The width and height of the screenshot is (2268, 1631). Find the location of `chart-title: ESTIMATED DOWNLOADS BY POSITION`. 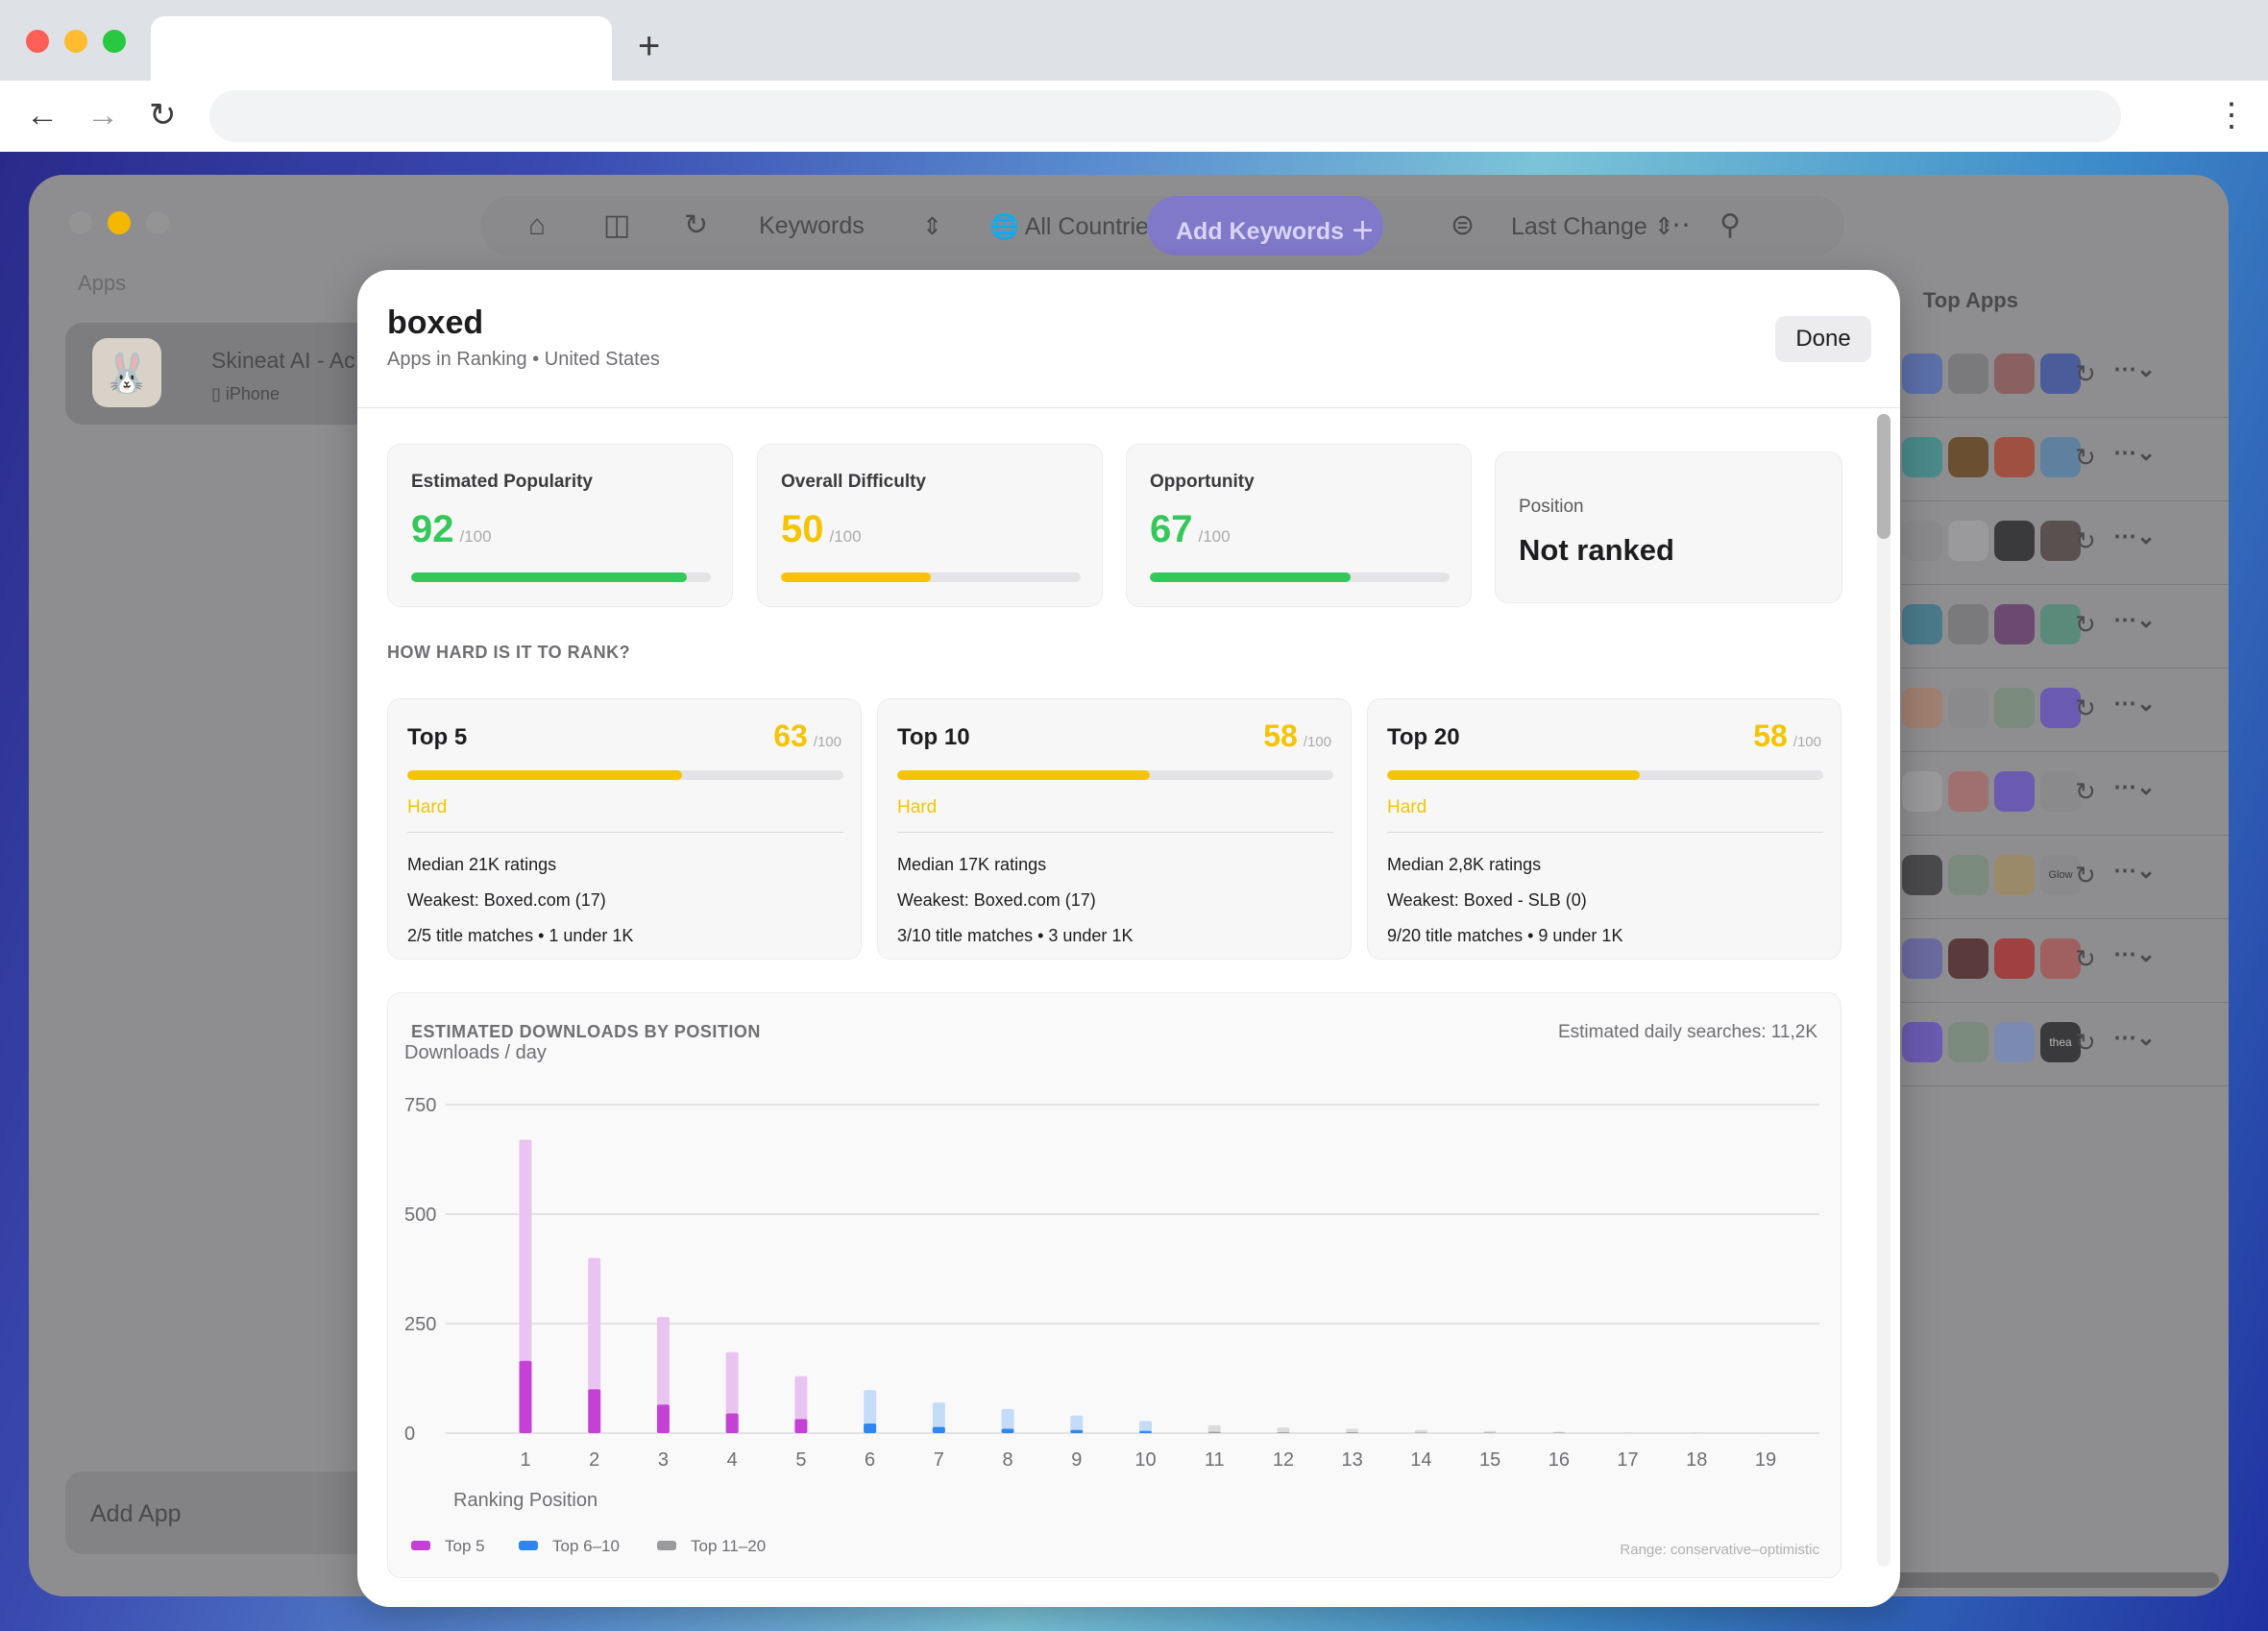

chart-title: ESTIMATED DOWNLOADS BY POSITION is located at coordinates (586, 1032).